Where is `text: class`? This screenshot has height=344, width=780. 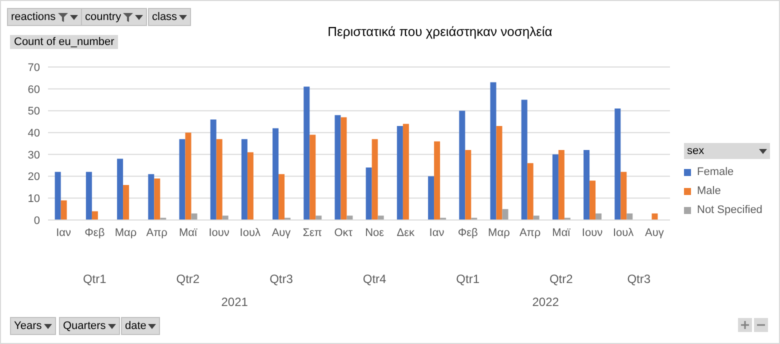 text: class is located at coordinates (165, 17).